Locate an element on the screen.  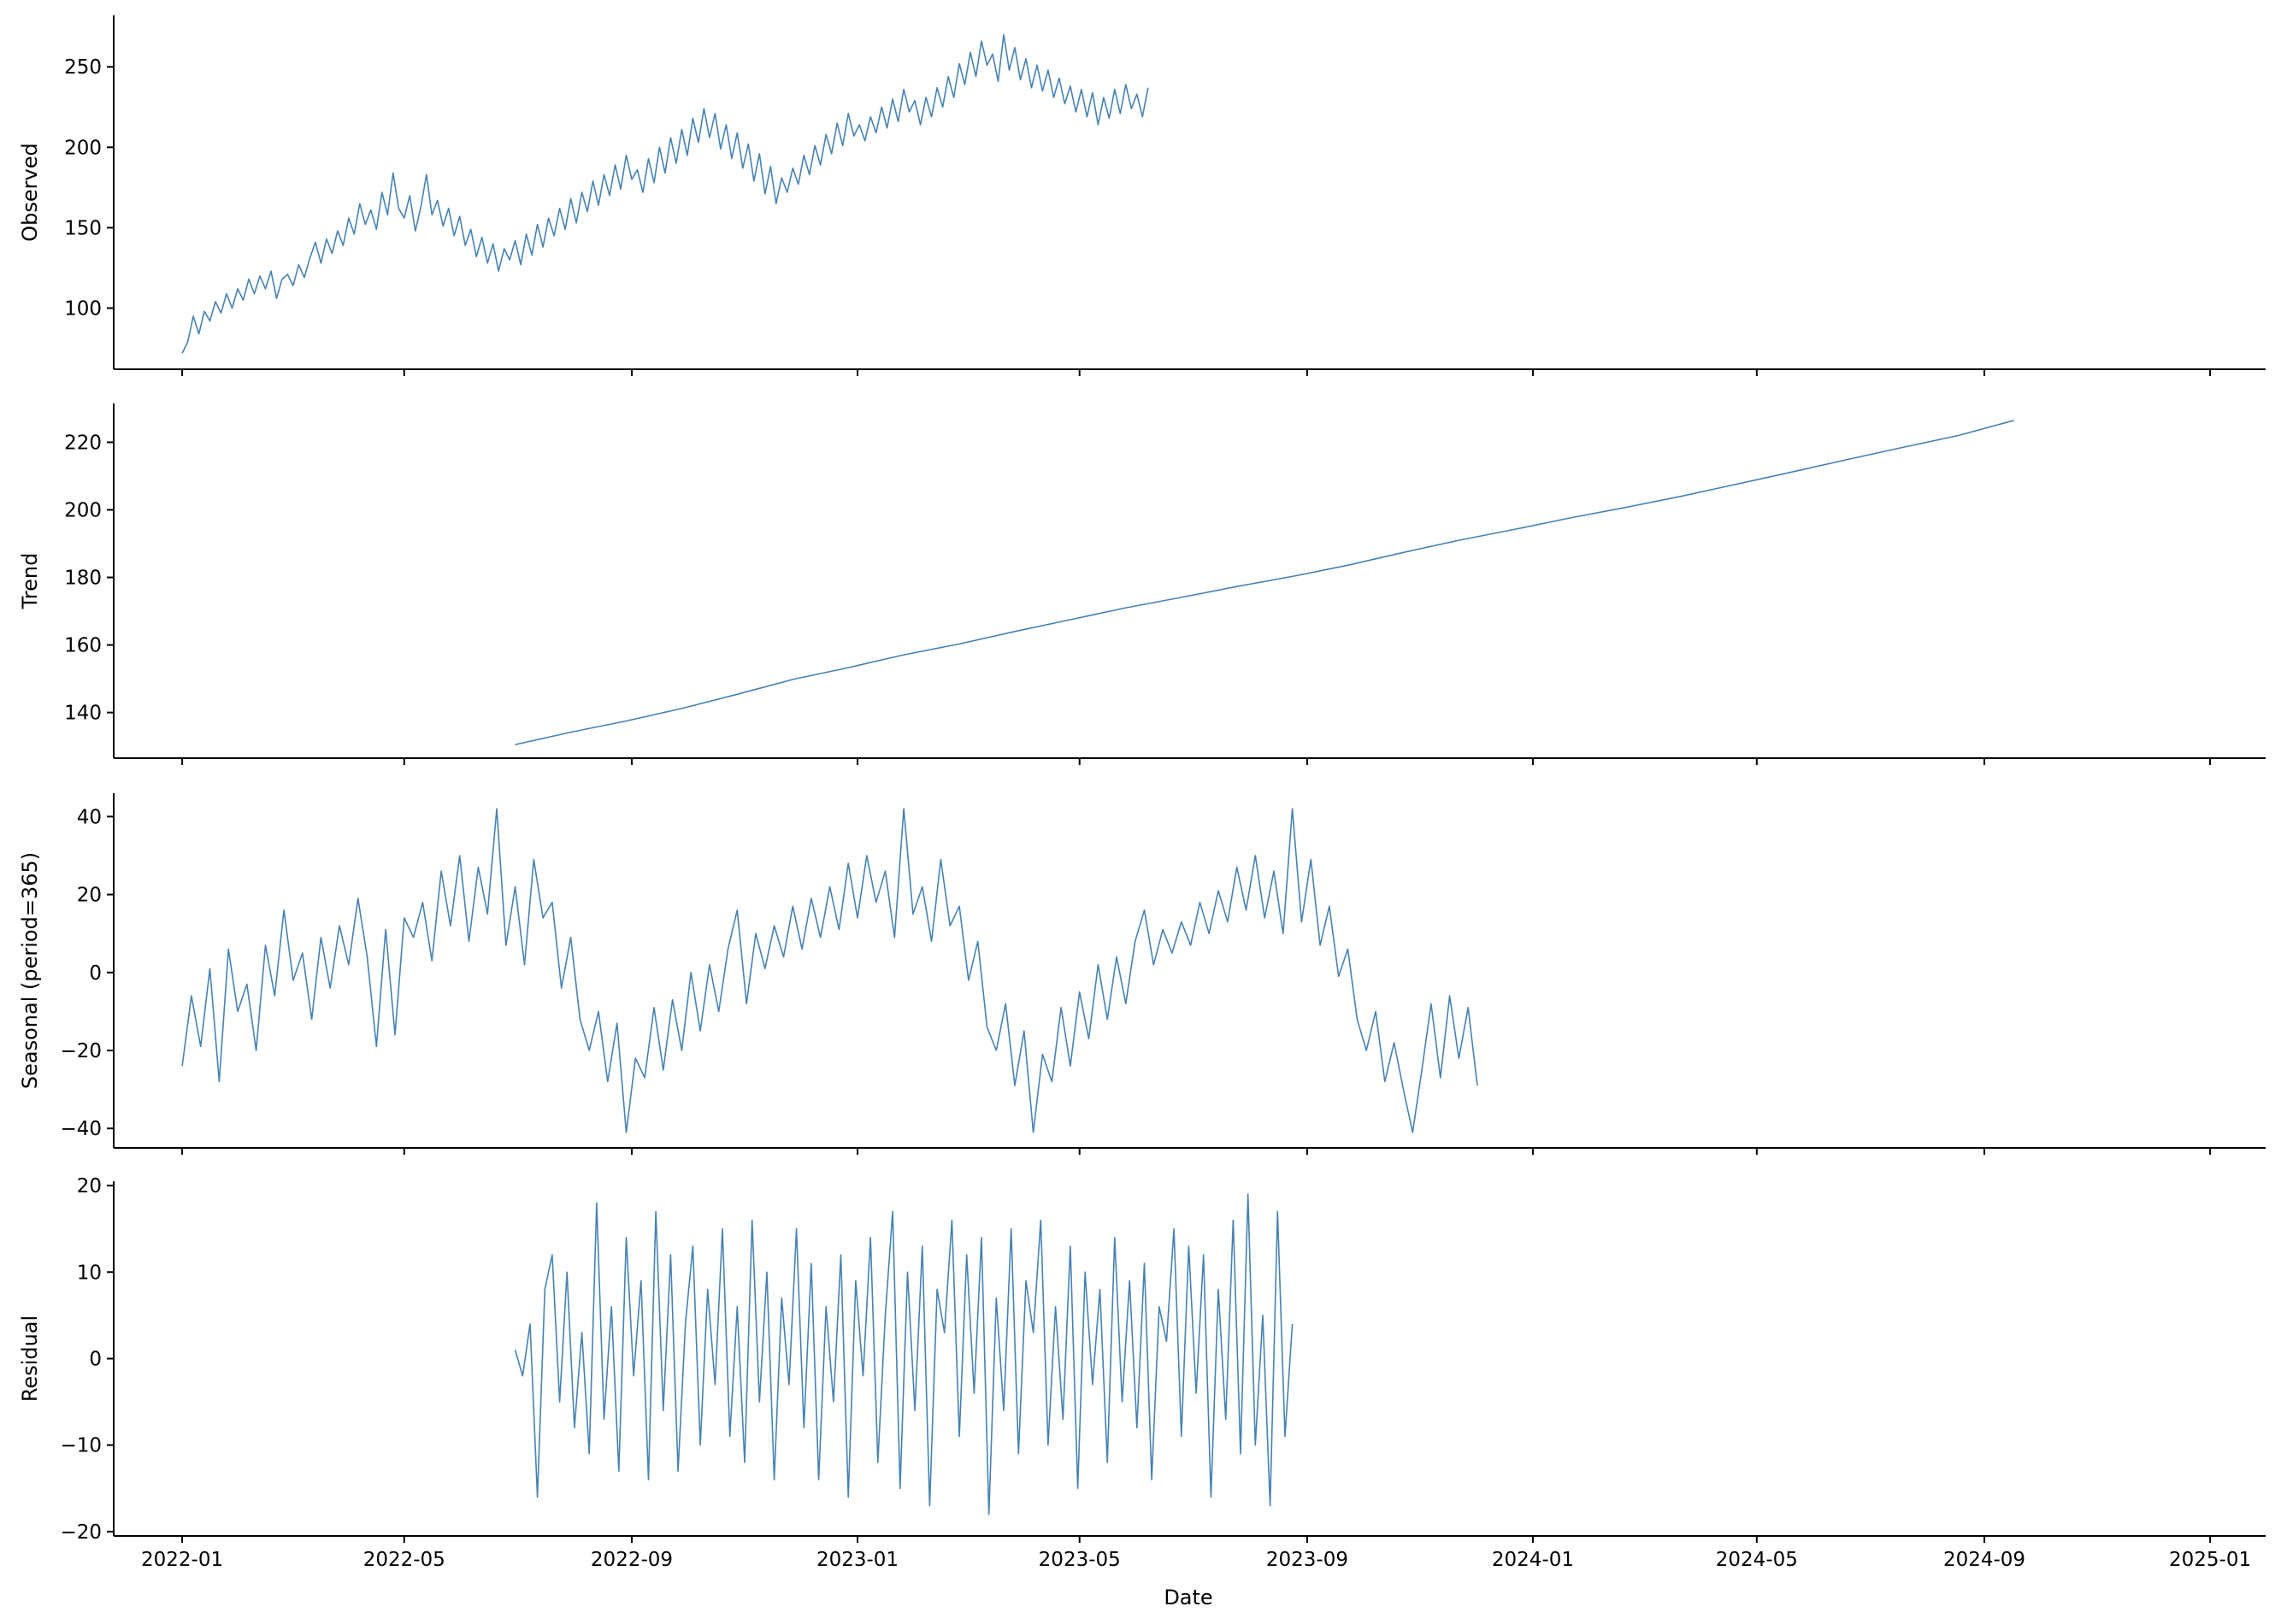
x-tick-label: 2023-05 is located at coordinates (1080, 1560).